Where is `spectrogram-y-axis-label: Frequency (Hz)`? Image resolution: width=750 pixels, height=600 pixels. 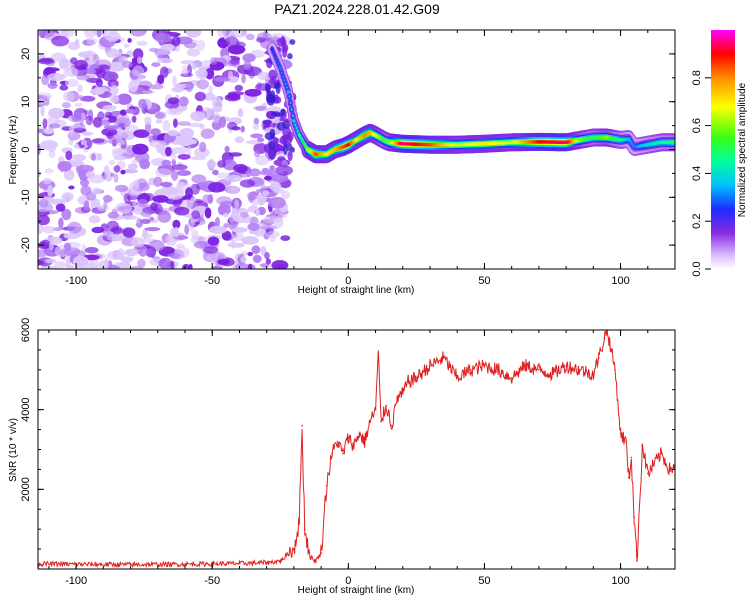
spectrogram-y-axis-label: Frequency (Hz) is located at coordinates (13, 150).